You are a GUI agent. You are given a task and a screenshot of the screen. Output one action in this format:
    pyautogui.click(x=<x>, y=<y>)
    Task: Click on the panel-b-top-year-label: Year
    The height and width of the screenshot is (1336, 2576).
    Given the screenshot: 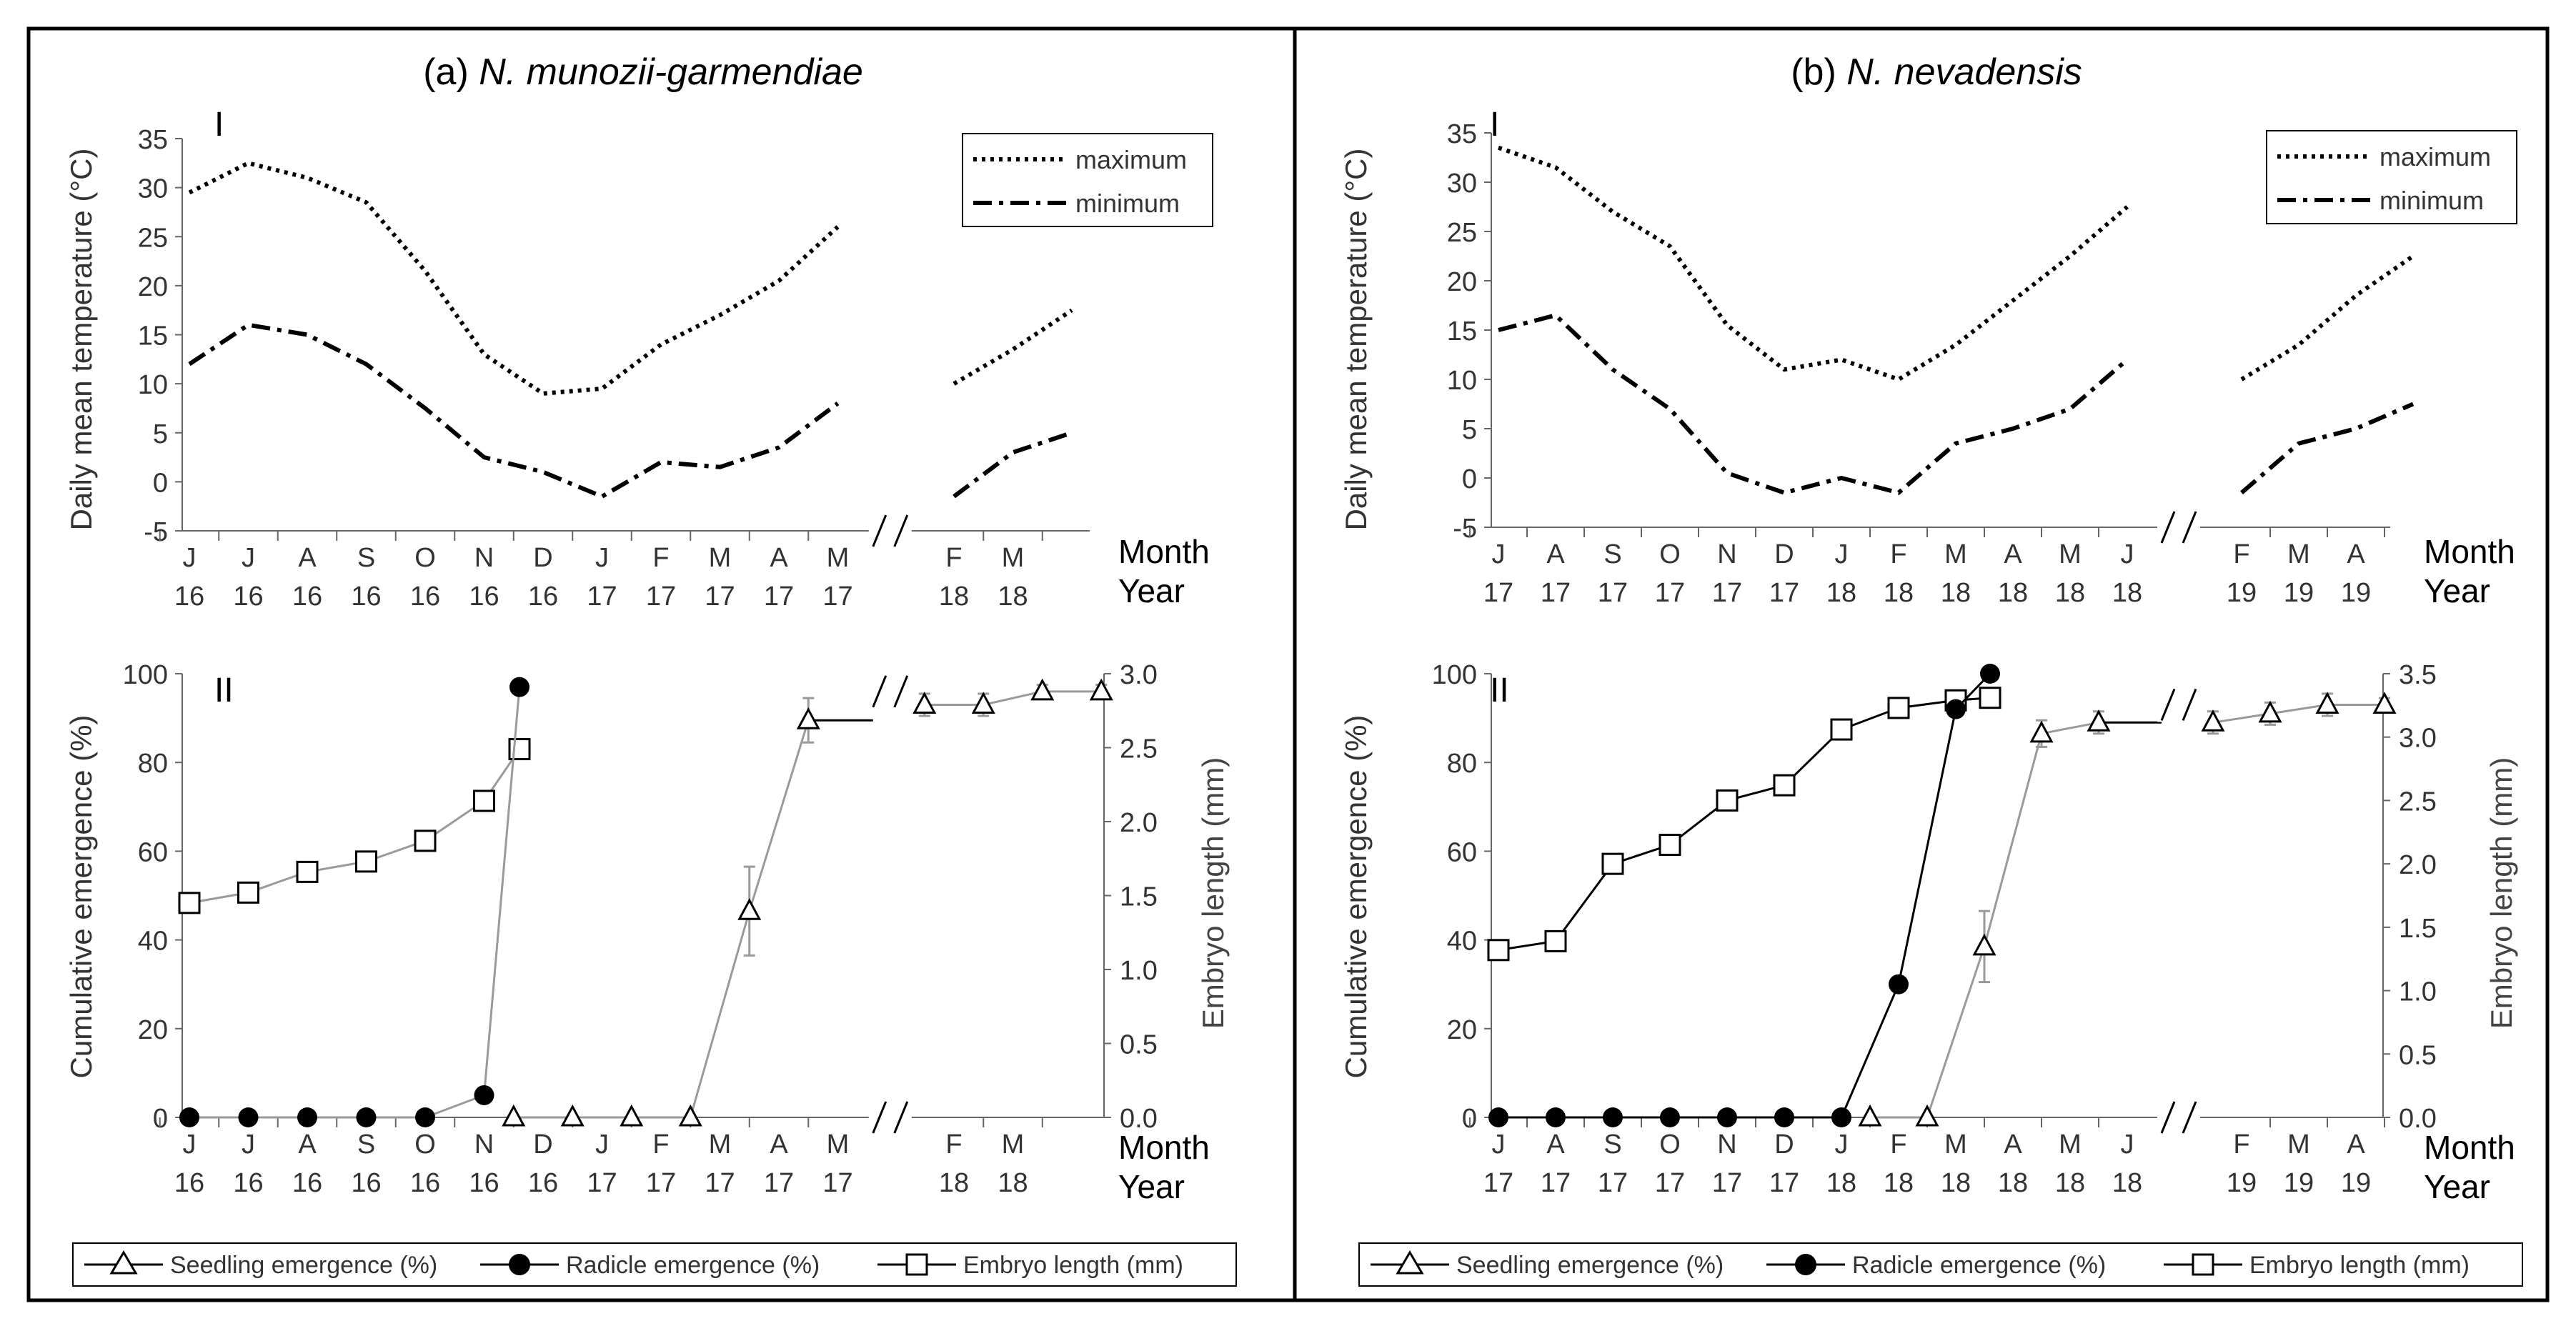 What is the action you would take?
    pyautogui.click(x=2457, y=590)
    